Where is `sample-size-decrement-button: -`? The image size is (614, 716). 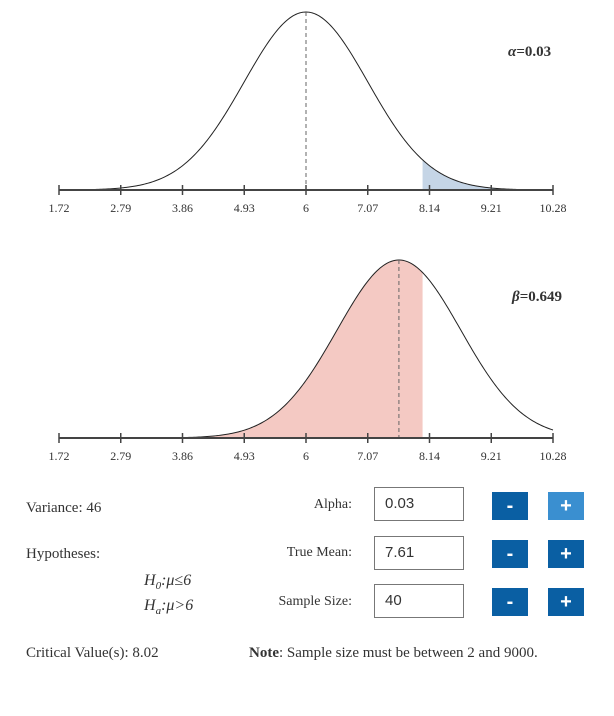
sample-size-decrement-button: - is located at coordinates (510, 602).